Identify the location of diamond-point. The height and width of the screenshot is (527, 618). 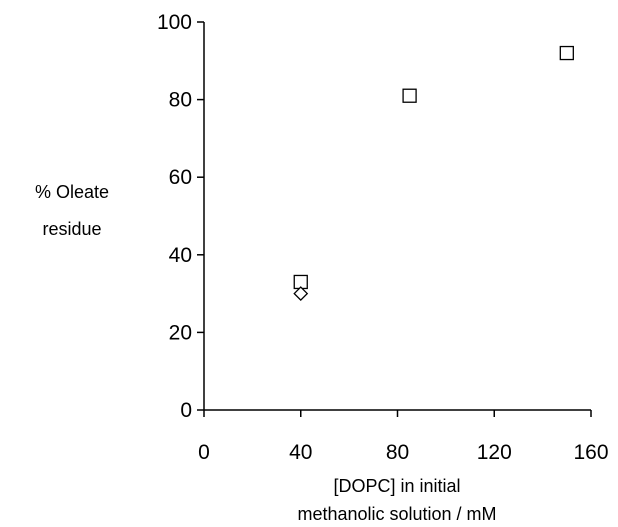
(301, 294).